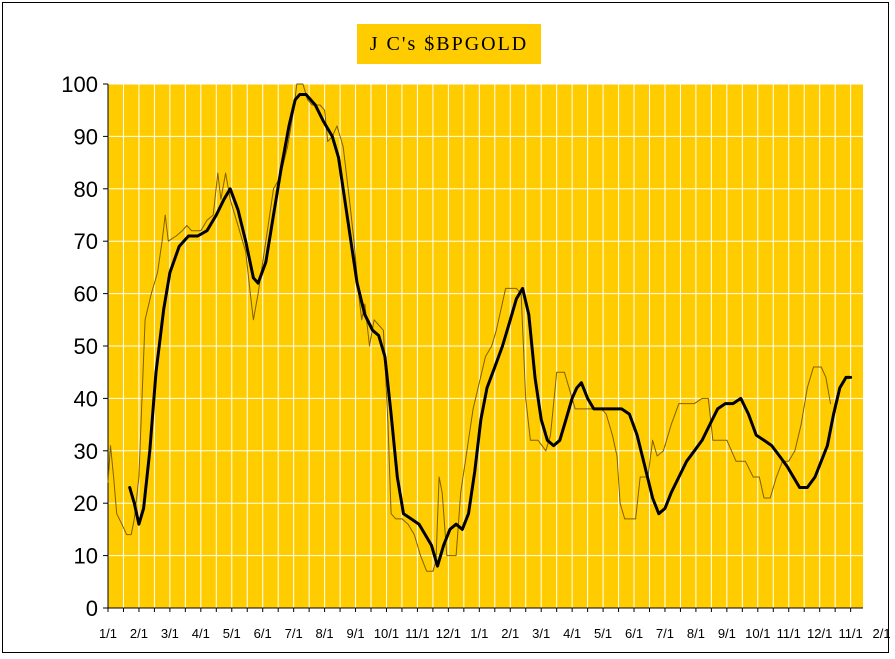 The image size is (895, 659). I want to click on y-tick-label: 0, so click(92, 608).